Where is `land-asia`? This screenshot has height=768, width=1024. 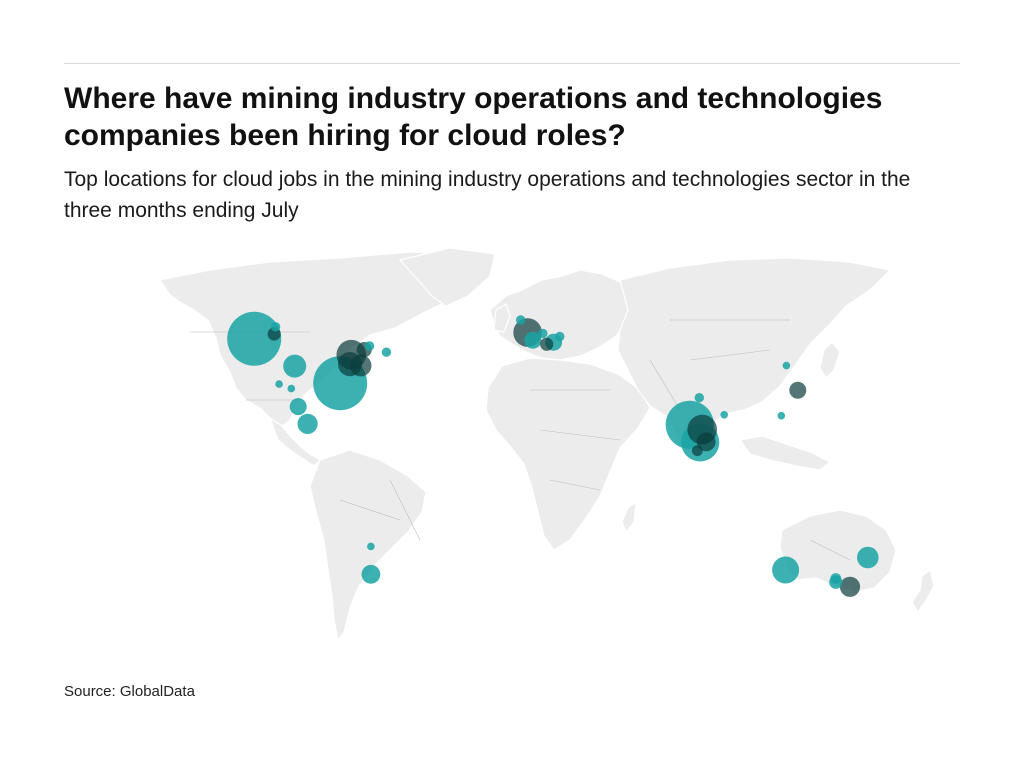 land-asia is located at coordinates (754, 355).